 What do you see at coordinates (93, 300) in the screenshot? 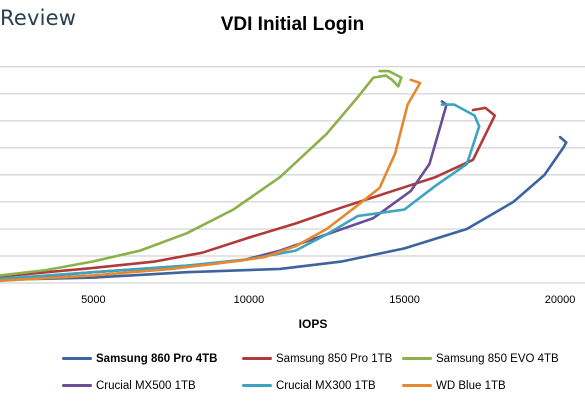
I see `x-tick-label: 5000` at bounding box center [93, 300].